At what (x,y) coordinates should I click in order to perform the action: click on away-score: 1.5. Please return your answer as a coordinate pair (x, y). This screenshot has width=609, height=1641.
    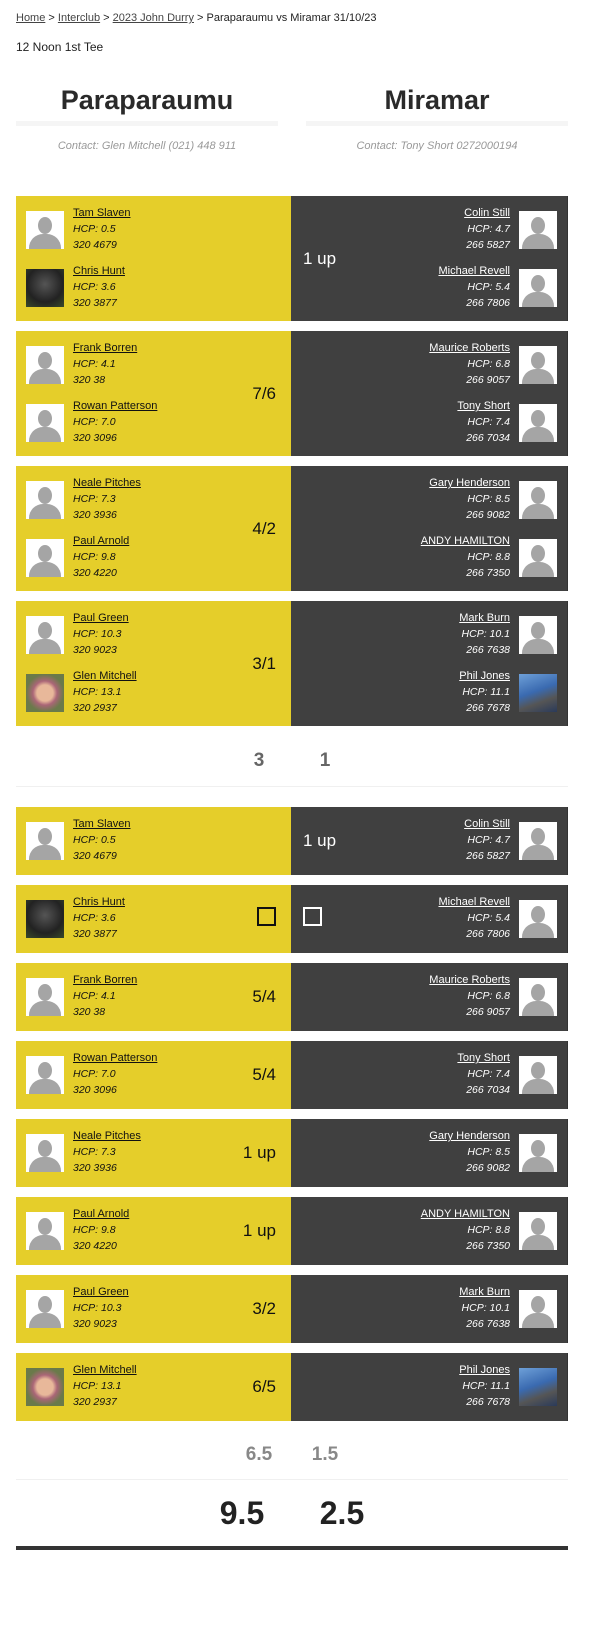
    Looking at the image, I should click on (325, 1454).